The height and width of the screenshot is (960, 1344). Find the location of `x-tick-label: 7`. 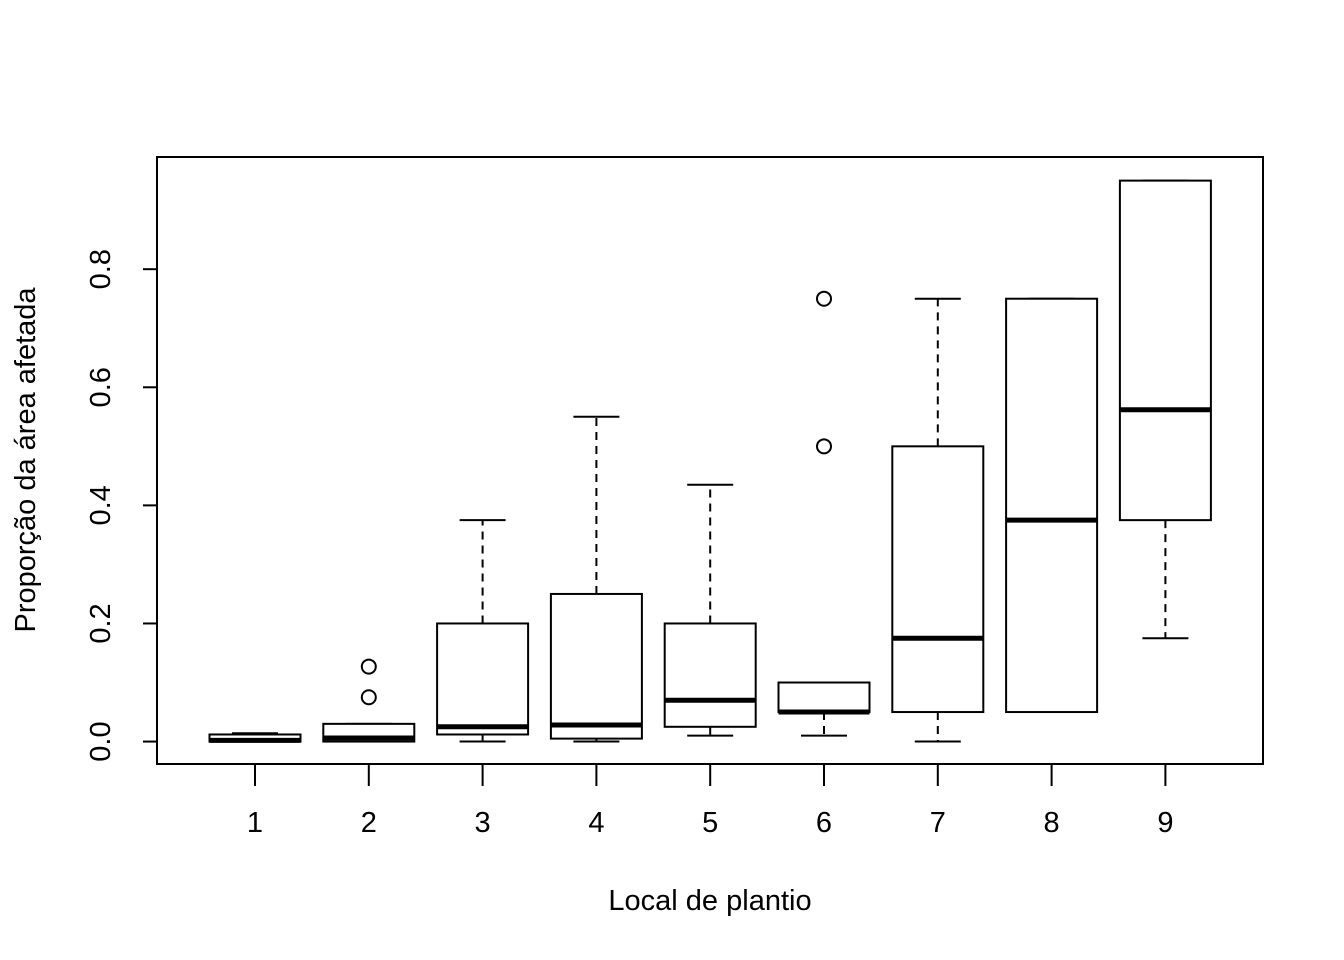

x-tick-label: 7 is located at coordinates (938, 823).